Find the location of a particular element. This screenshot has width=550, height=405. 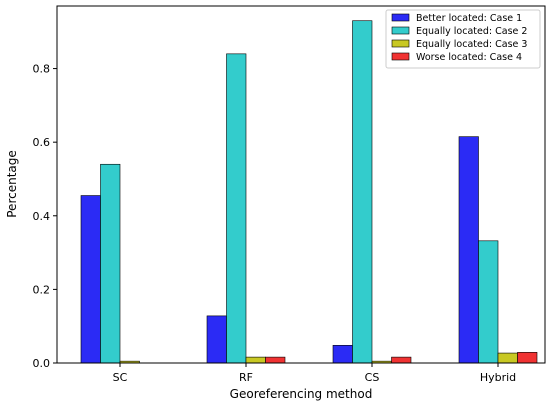

x-tick-label: SC is located at coordinates (120, 377).